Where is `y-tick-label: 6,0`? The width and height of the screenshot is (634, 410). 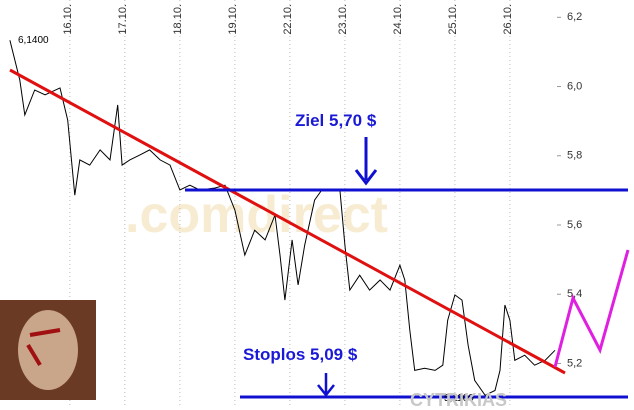 y-tick-label: 6,0 is located at coordinates (574, 86).